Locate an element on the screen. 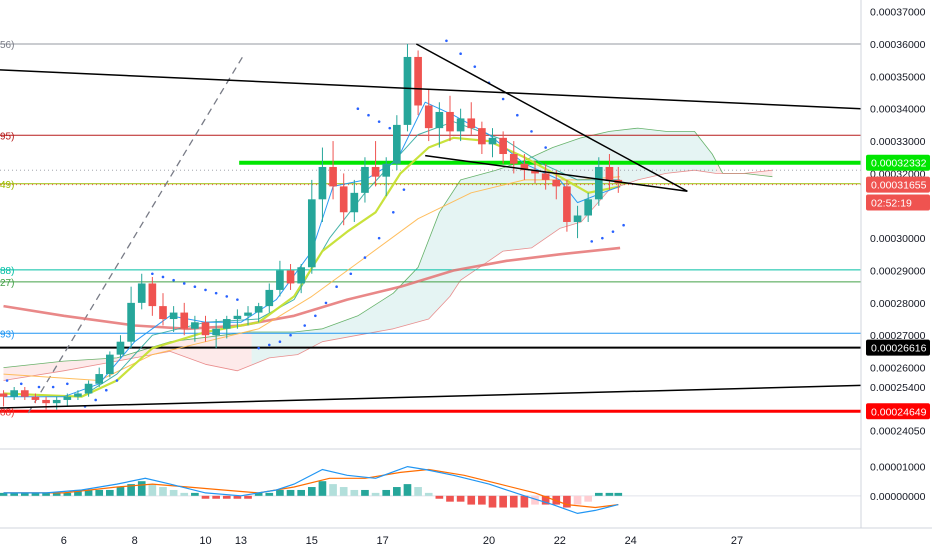 This screenshot has height=550, width=932. macd-pane is located at coordinates (430, 490).